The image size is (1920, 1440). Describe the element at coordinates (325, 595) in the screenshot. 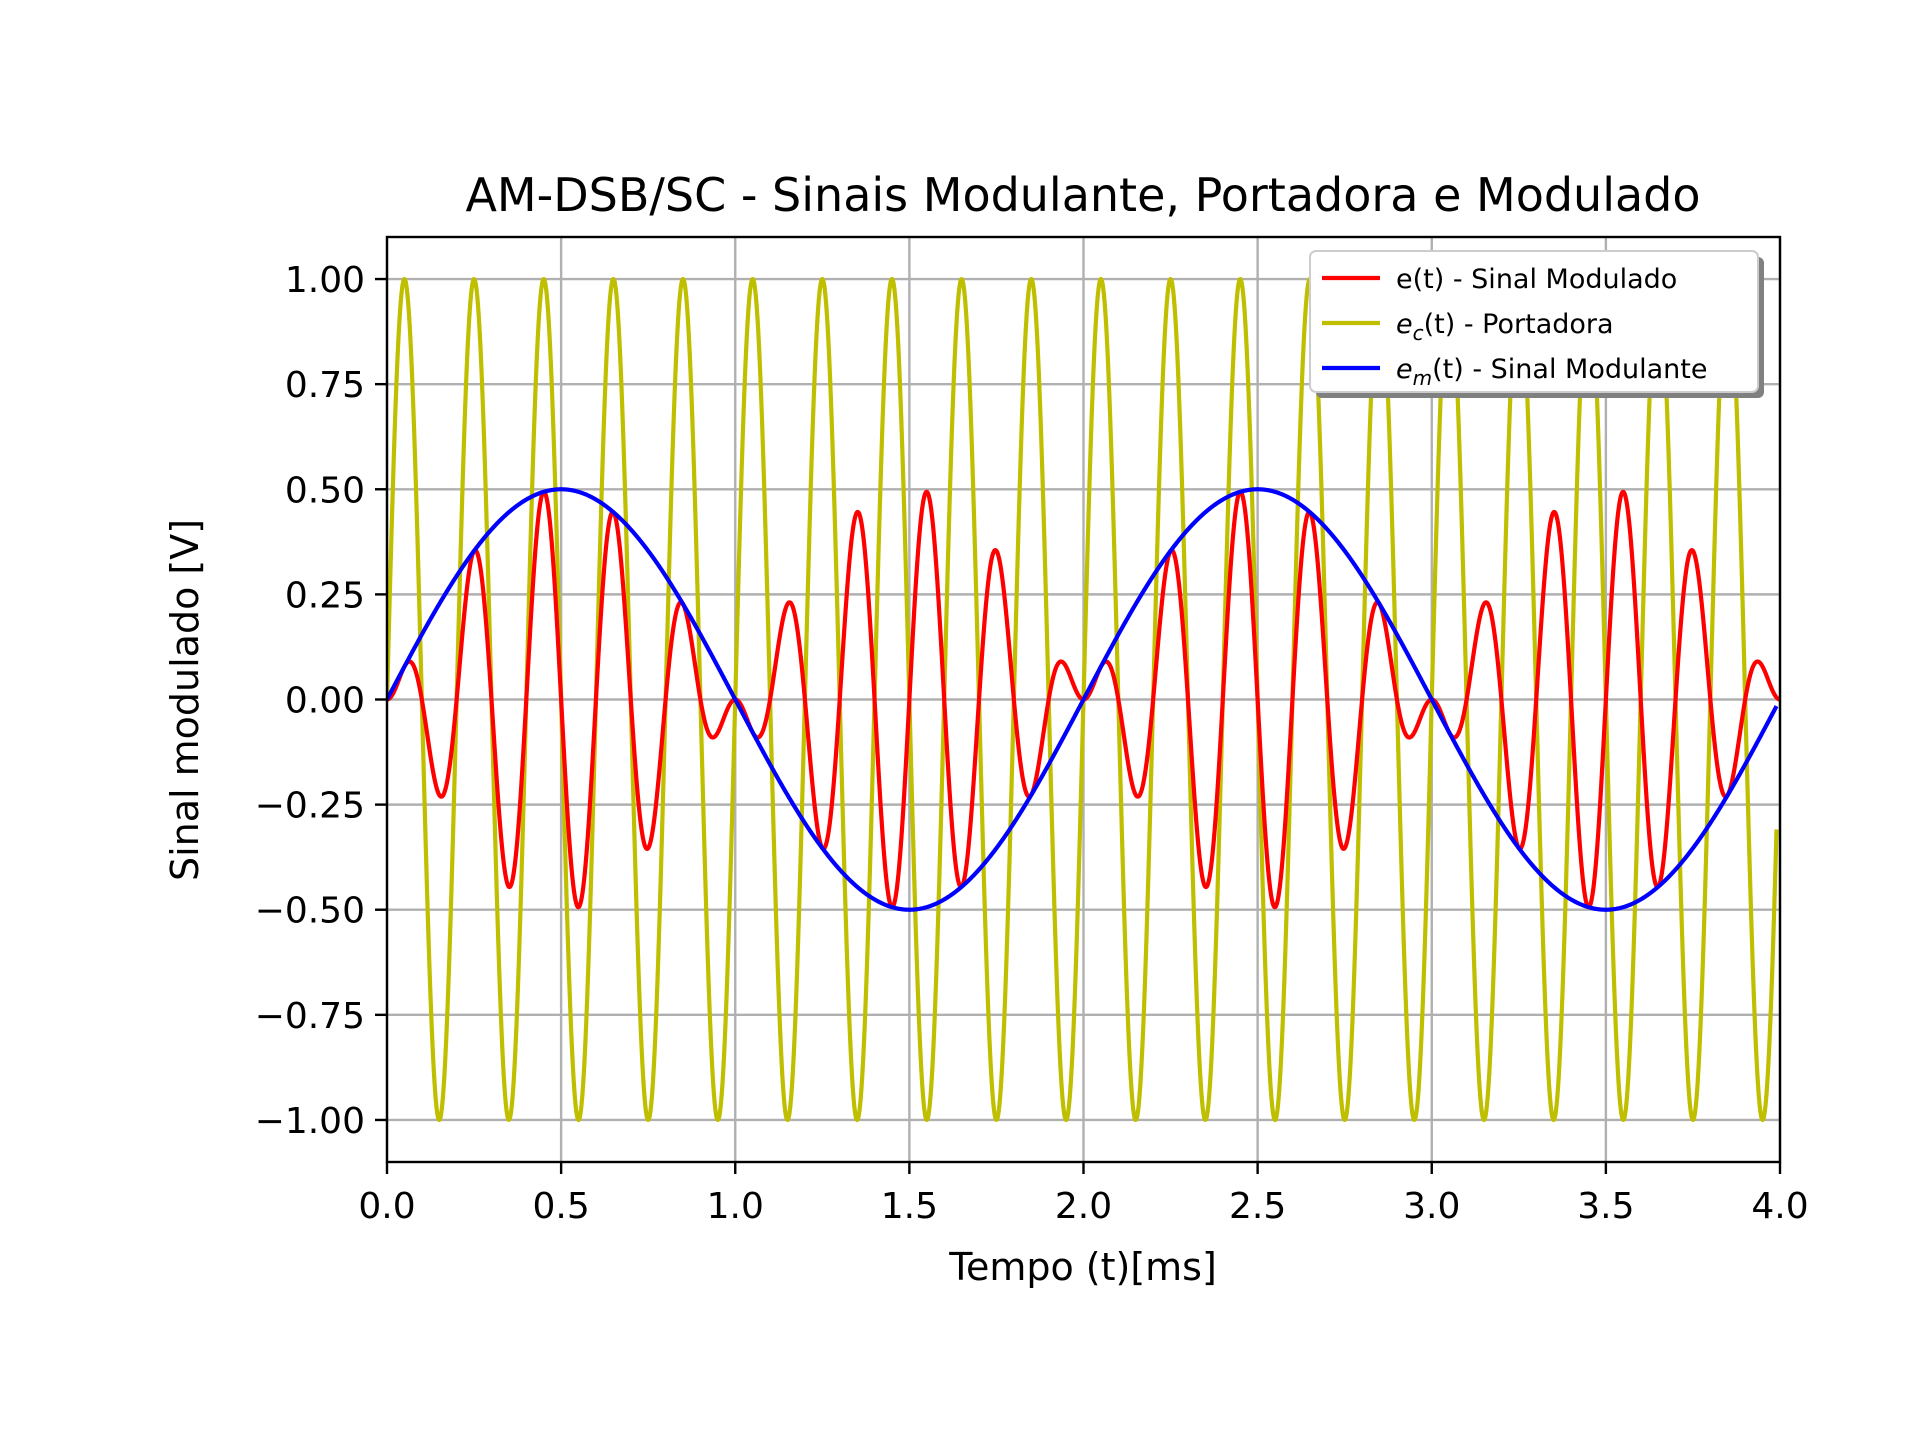

I see `y-tick-label: 0.25` at that location.